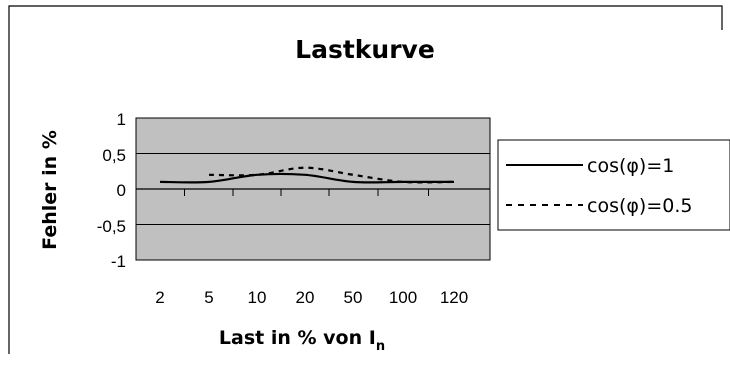 This screenshot has width=730, height=369. Describe the element at coordinates (208, 297) in the screenshot. I see `x-tick-label: 5` at that location.